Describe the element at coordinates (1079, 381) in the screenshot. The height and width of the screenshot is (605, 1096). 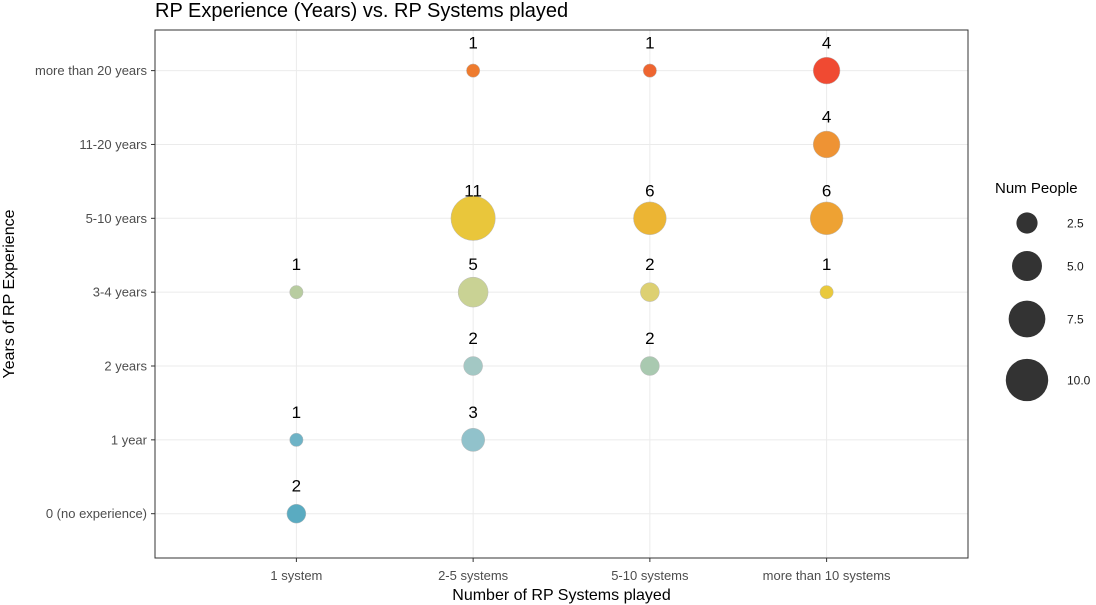
I see `legend-label: 10.0` at that location.